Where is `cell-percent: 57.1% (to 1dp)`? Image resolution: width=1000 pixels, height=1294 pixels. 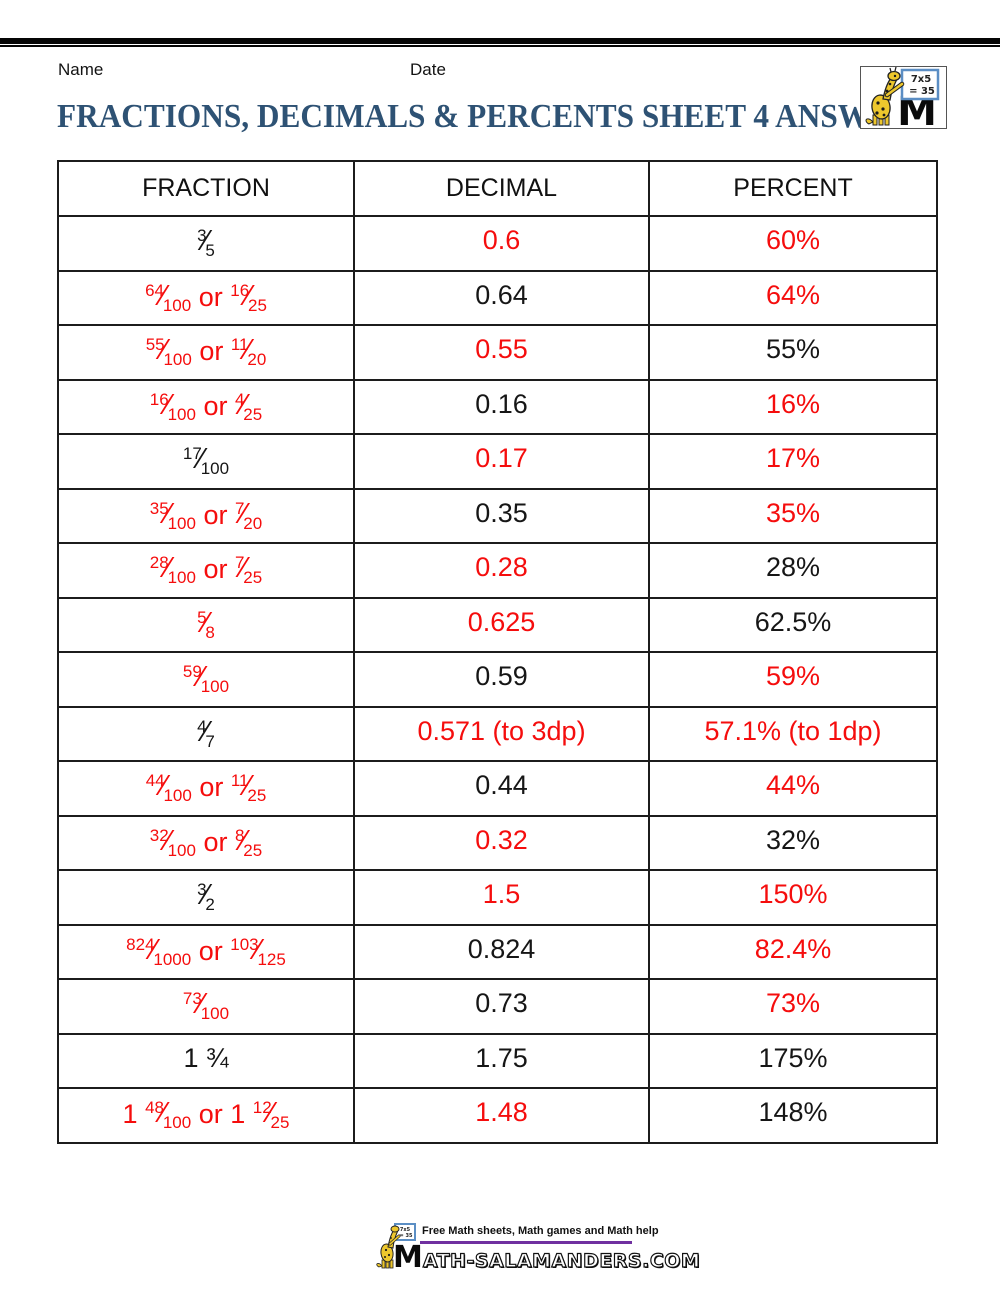
cell-percent: 57.1% (to 1dp) is located at coordinates (793, 733).